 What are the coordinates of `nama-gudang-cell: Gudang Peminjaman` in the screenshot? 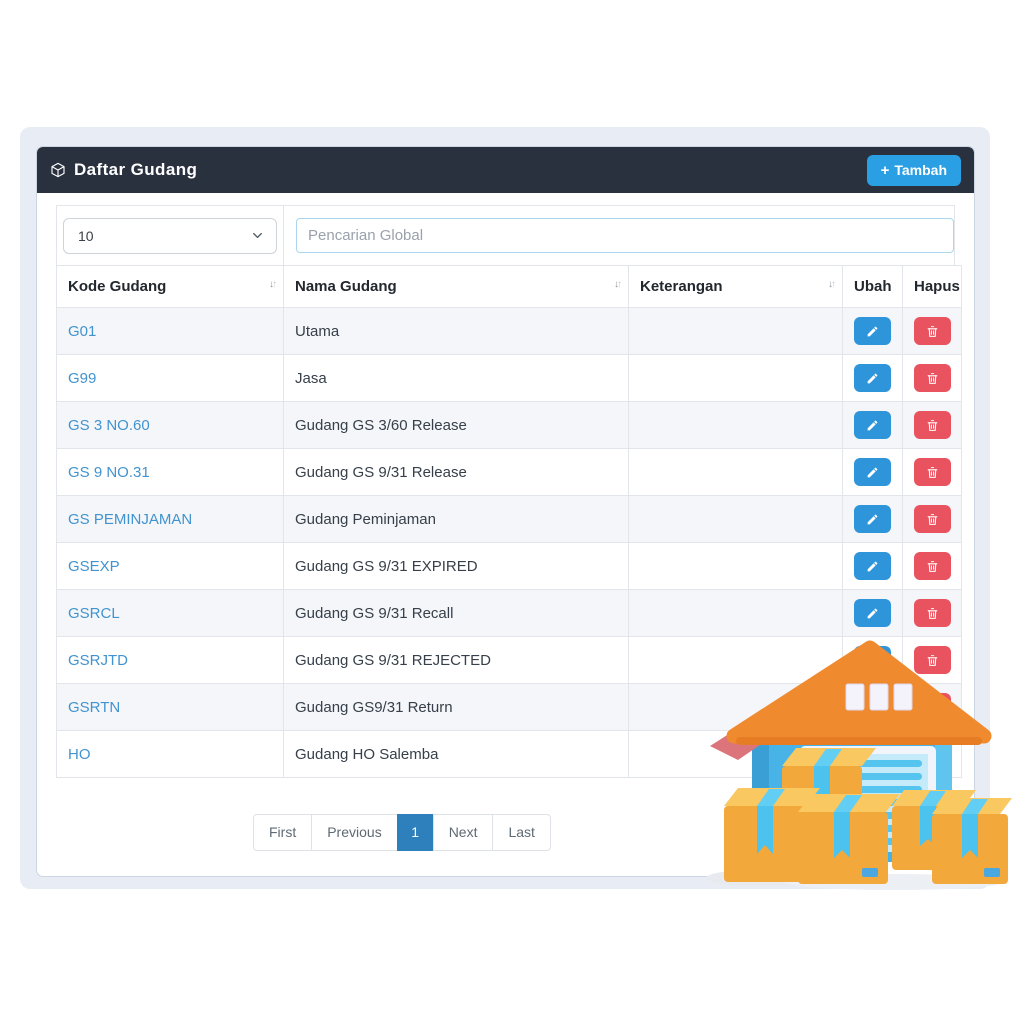 It's located at (456, 519).